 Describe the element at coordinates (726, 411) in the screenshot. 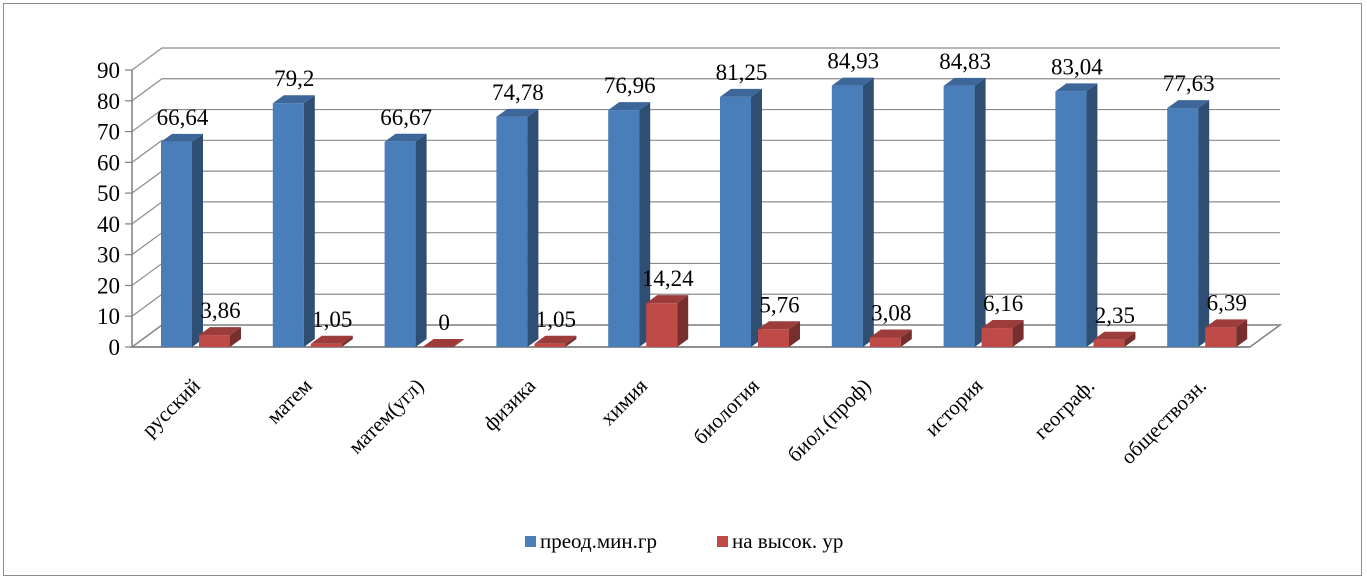

I see `category-label: биология` at that location.